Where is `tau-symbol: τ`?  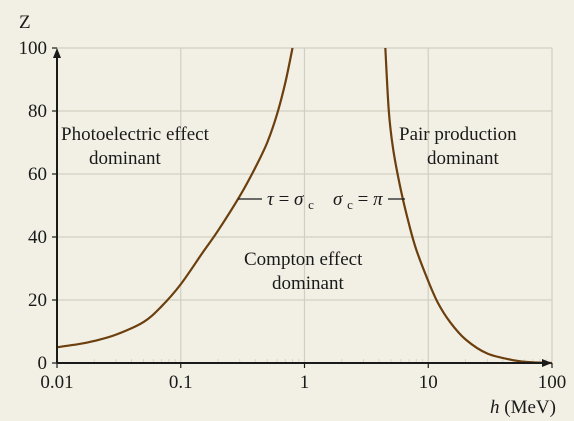
tau-symbol: τ is located at coordinates (271, 199).